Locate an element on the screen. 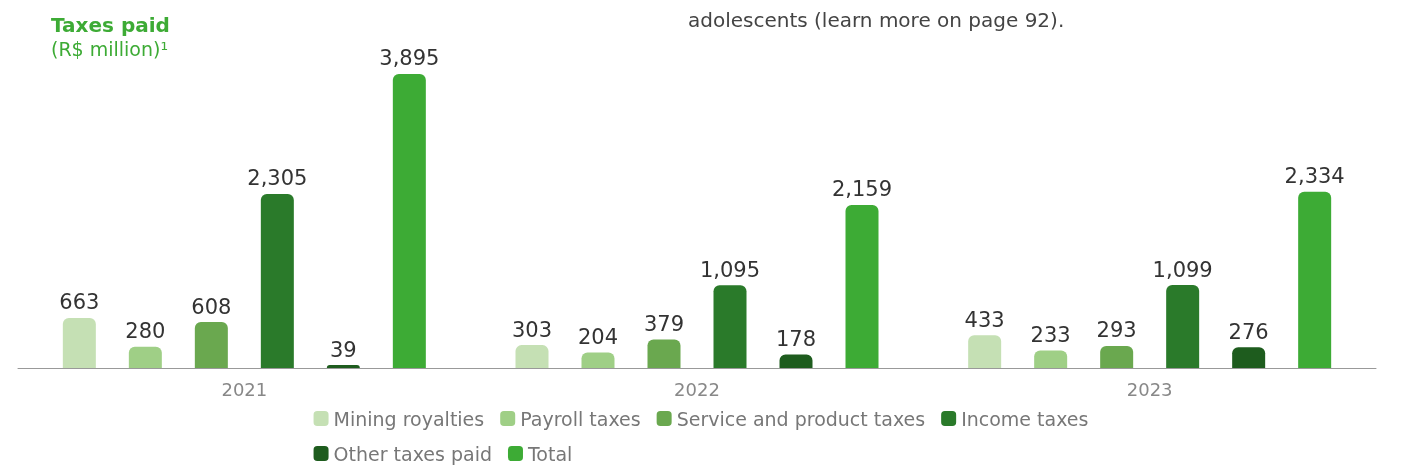 The height and width of the screenshot is (476, 1402). data-label: 3,895 is located at coordinates (409, 58).